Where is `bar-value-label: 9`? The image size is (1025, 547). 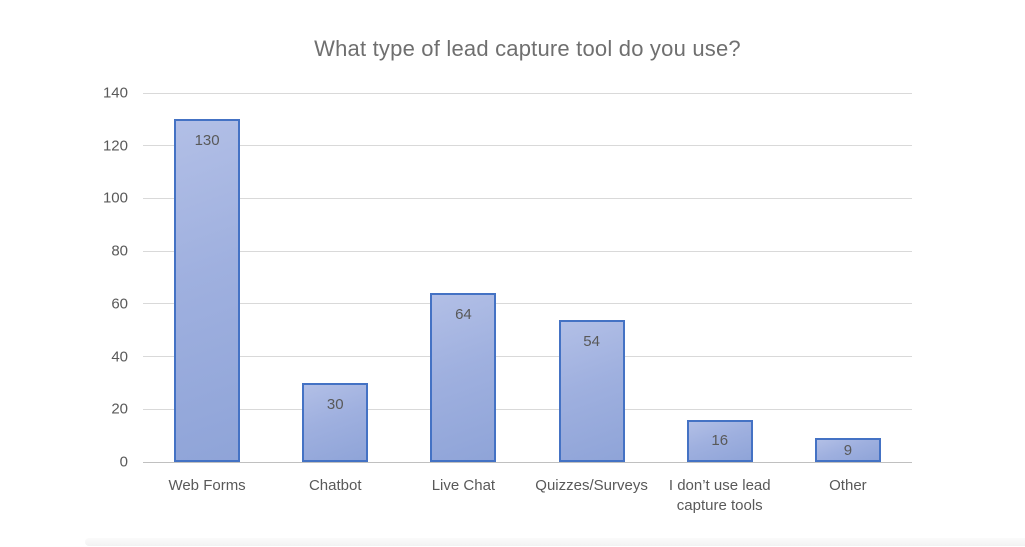 bar-value-label: 9 is located at coordinates (848, 450).